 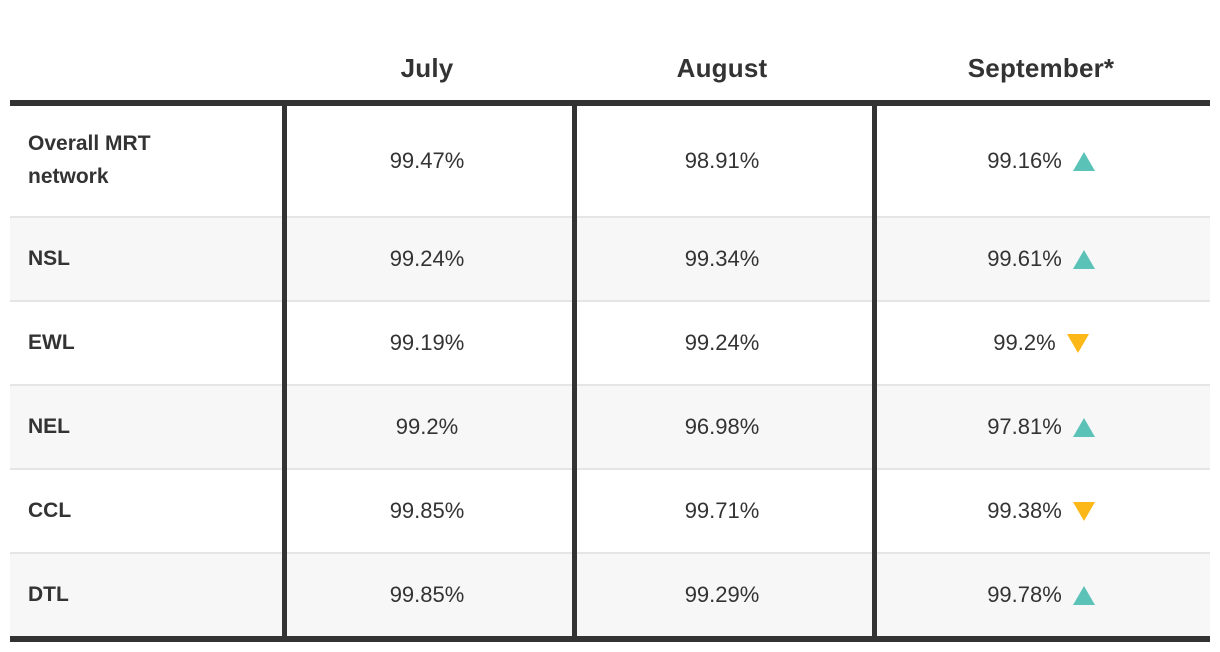 I want to click on cell-july: 99.24%, so click(x=427, y=258).